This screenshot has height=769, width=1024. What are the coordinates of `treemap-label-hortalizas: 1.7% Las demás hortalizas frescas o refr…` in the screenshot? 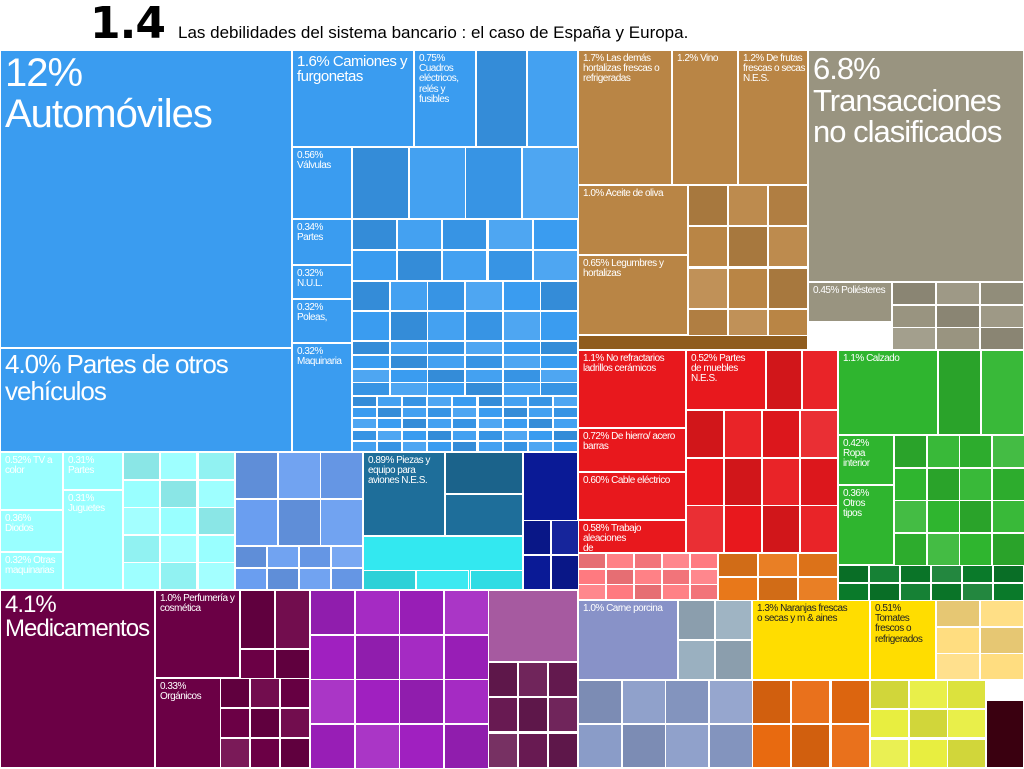 It's located at (621, 69).